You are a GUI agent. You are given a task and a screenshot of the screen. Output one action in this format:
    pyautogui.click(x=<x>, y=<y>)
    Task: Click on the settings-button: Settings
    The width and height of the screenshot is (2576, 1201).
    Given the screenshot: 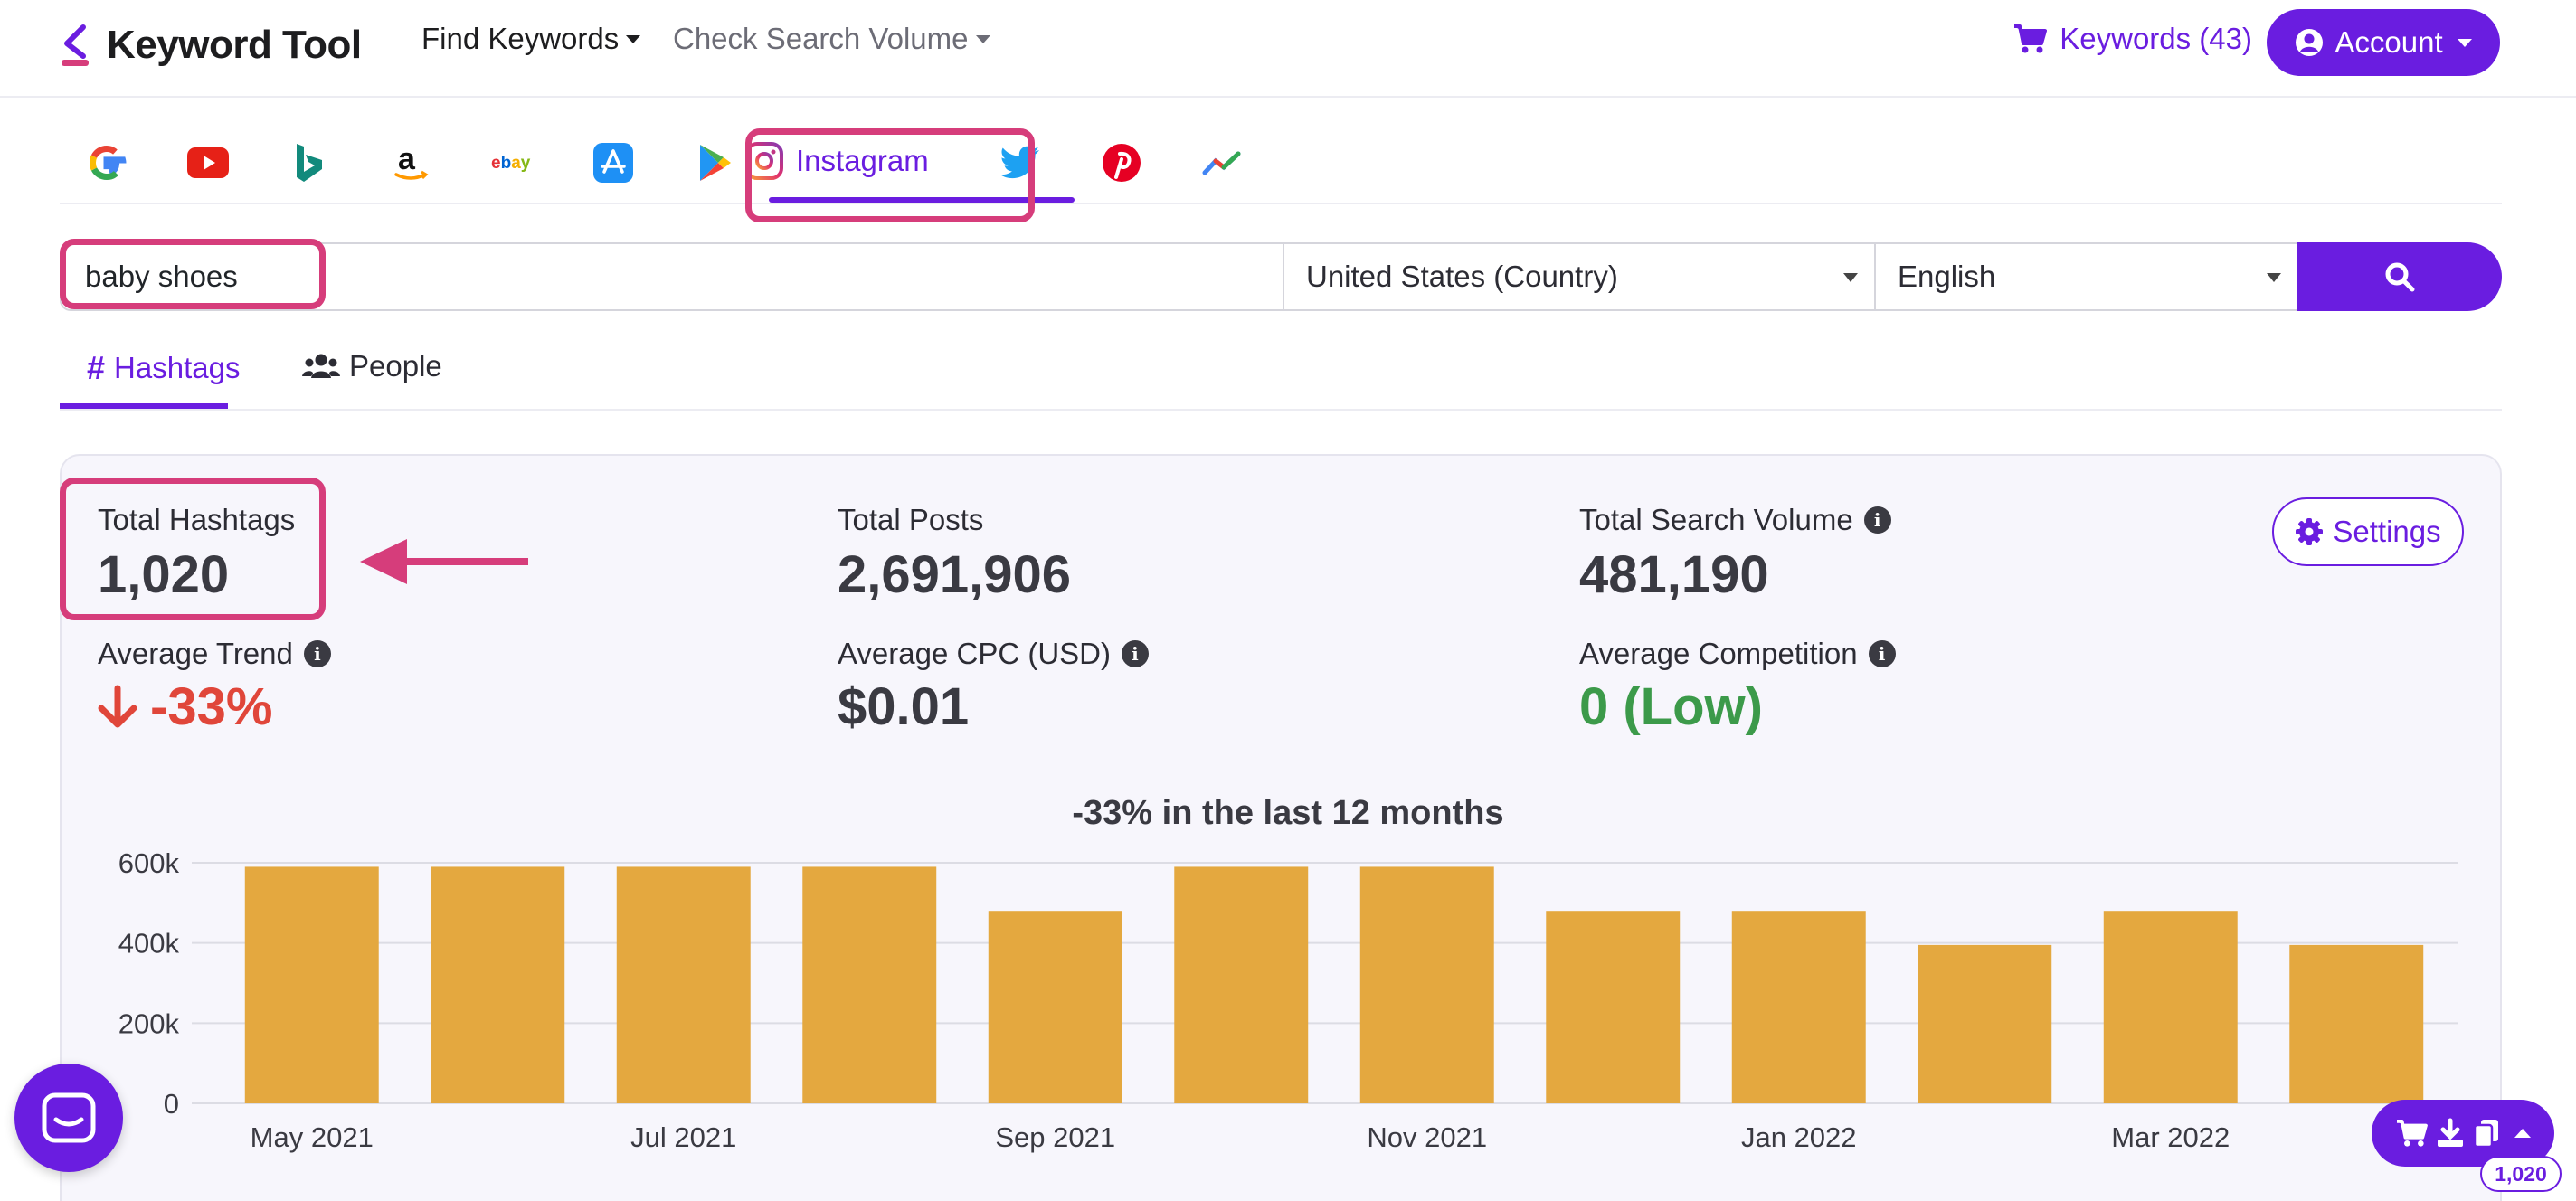 What is the action you would take?
    pyautogui.click(x=2368, y=532)
    